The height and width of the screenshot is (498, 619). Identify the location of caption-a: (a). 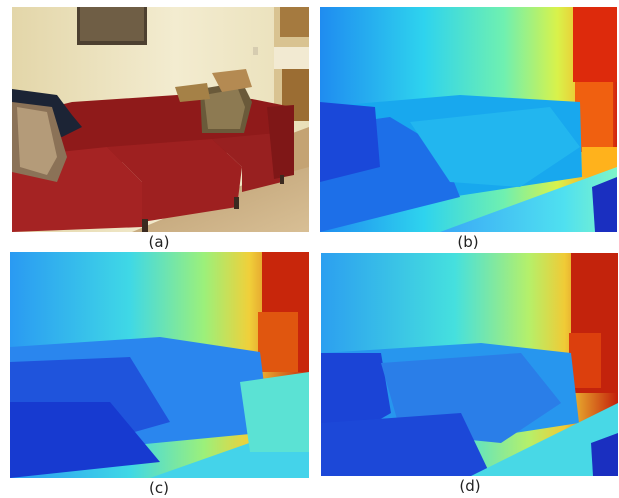
(159, 242).